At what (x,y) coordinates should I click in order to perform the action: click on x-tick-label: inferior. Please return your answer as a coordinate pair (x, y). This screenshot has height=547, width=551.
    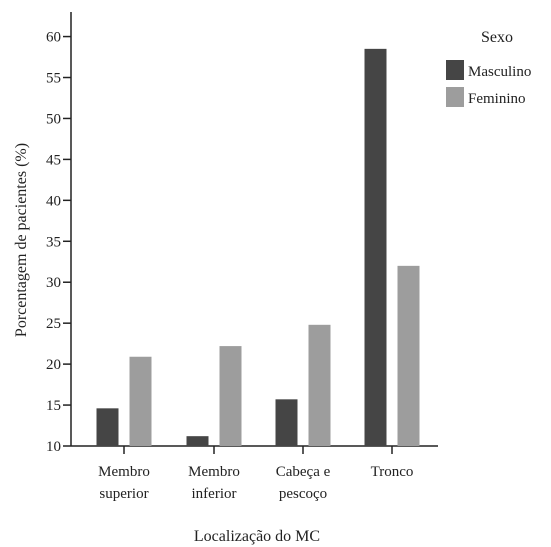
    Looking at the image, I should click on (214, 494).